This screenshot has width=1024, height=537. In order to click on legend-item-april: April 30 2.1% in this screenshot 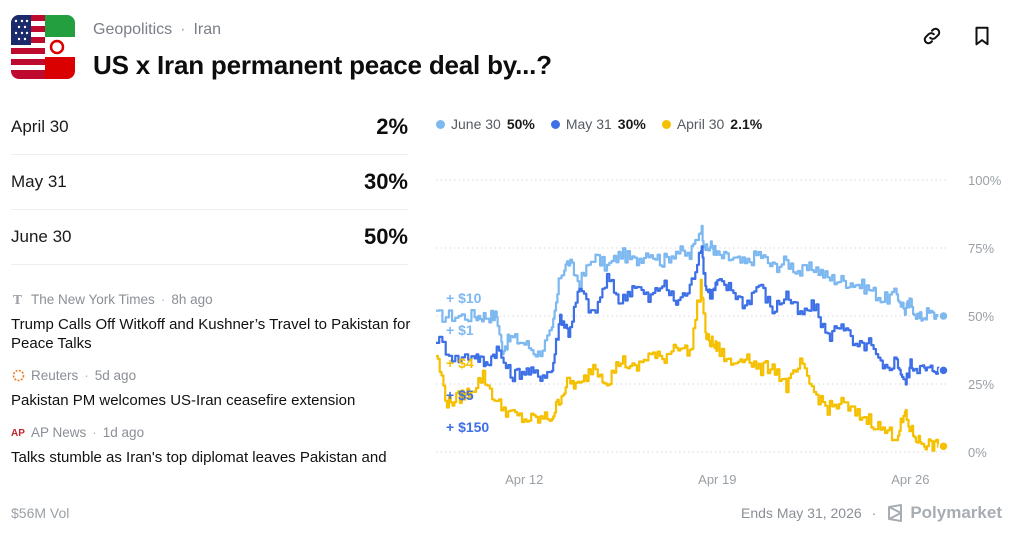, I will do `click(712, 124)`.